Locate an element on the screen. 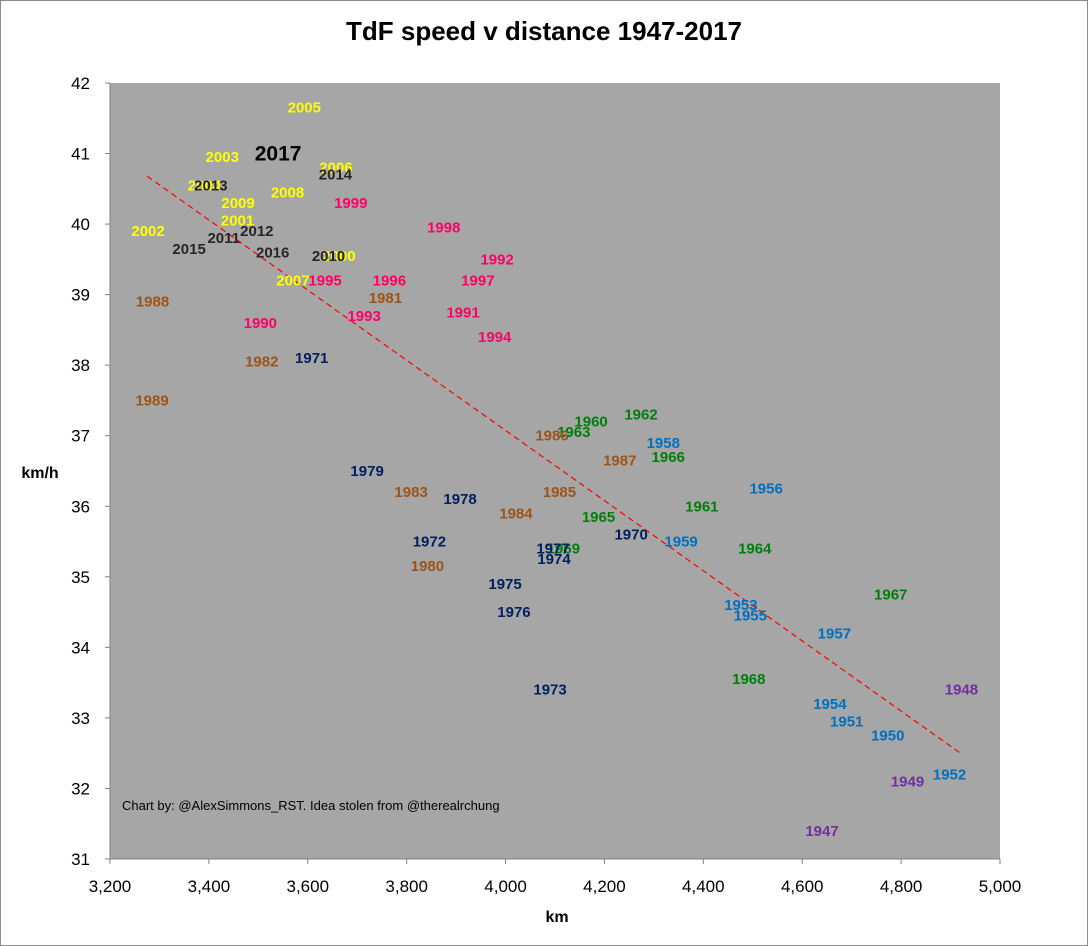 The image size is (1088, 946). data-point-1953: 1953 is located at coordinates (740, 605).